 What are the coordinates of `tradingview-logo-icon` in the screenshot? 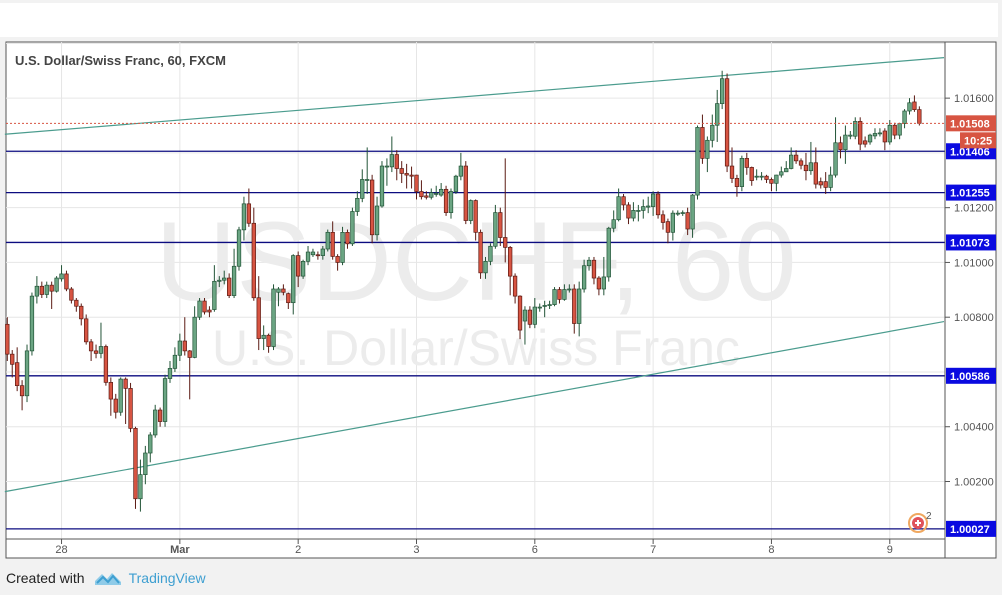 It's located at (107, 578).